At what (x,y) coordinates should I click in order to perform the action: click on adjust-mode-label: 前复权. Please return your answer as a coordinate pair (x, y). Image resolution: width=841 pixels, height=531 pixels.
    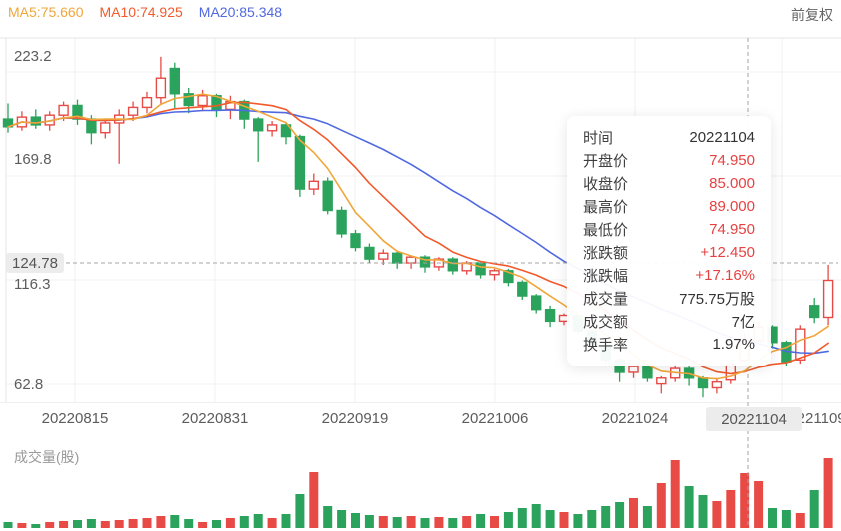
    Looking at the image, I should click on (812, 15).